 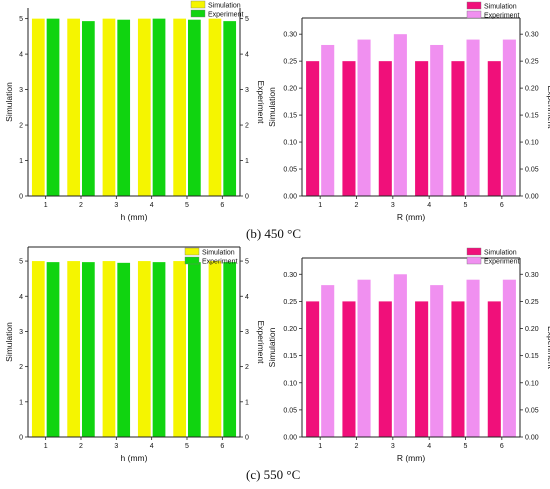 What do you see at coordinates (273, 474) in the screenshot?
I see `caption-c: (c) 550 °C` at bounding box center [273, 474].